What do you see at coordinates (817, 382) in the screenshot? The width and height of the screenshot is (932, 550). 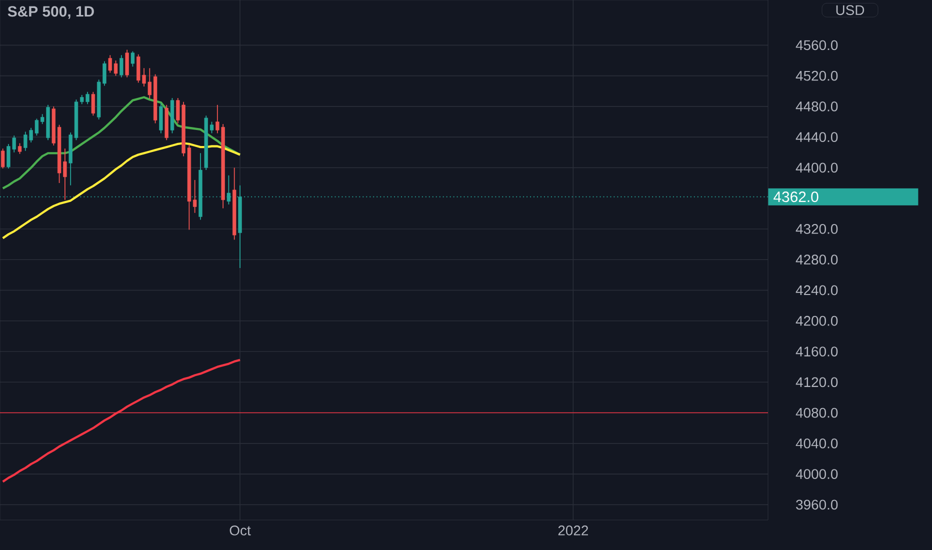 I see `y-tick-label: 4120.0` at bounding box center [817, 382].